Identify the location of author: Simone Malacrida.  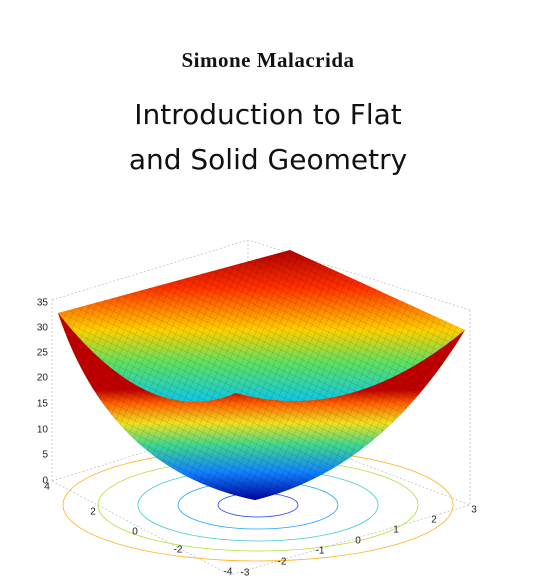
(268, 60).